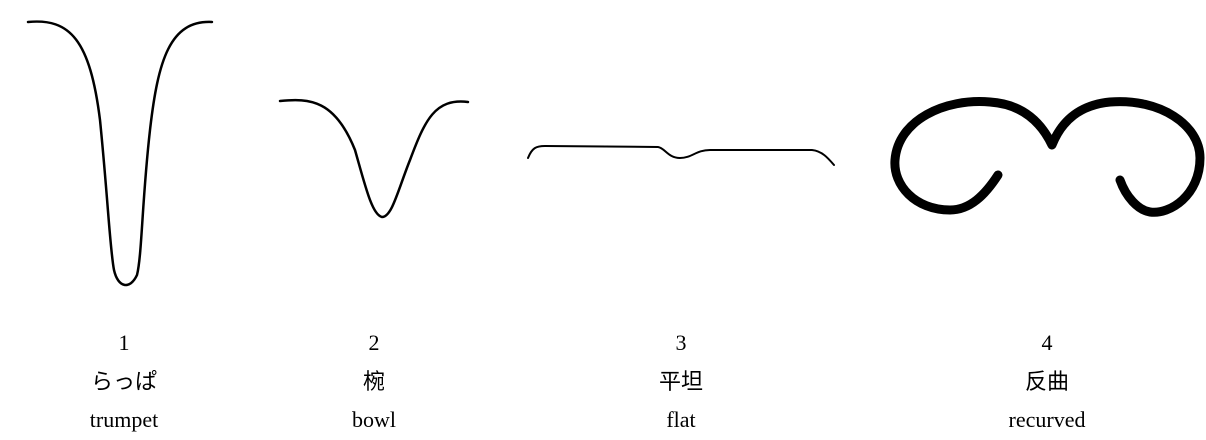 The image size is (1206, 440). I want to click on label-ja: 椀, so click(374, 381).